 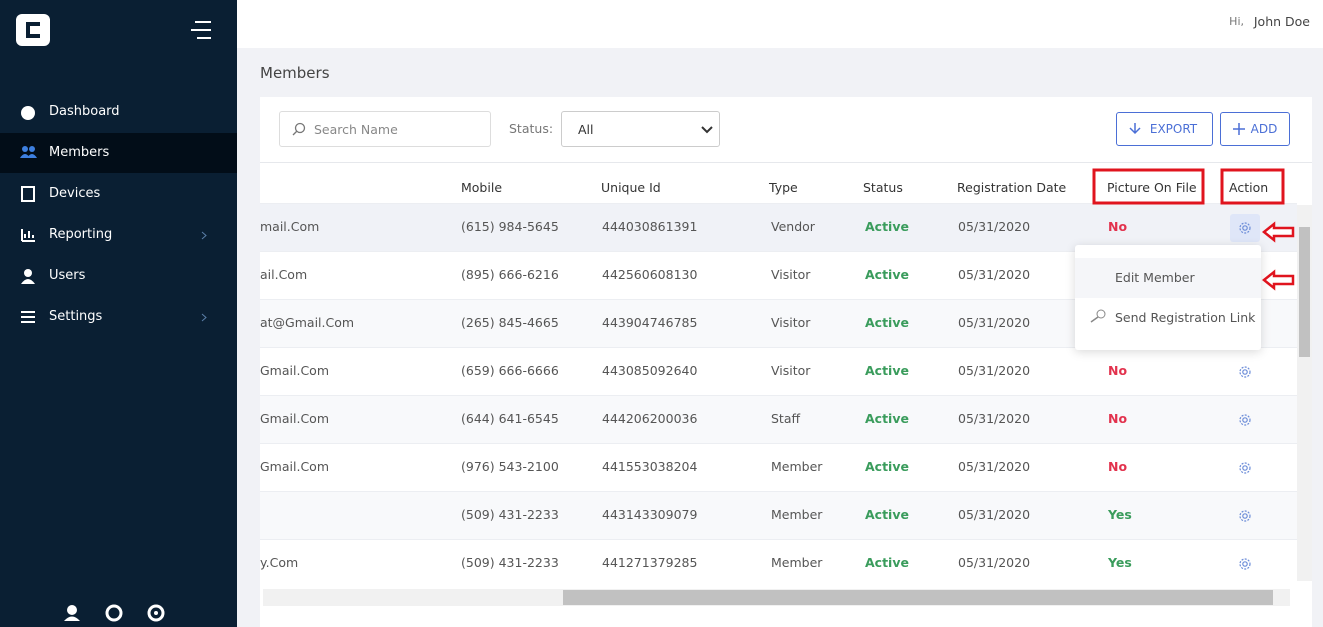 What do you see at coordinates (1304, 393) in the screenshot?
I see `vertical-scrollbar` at bounding box center [1304, 393].